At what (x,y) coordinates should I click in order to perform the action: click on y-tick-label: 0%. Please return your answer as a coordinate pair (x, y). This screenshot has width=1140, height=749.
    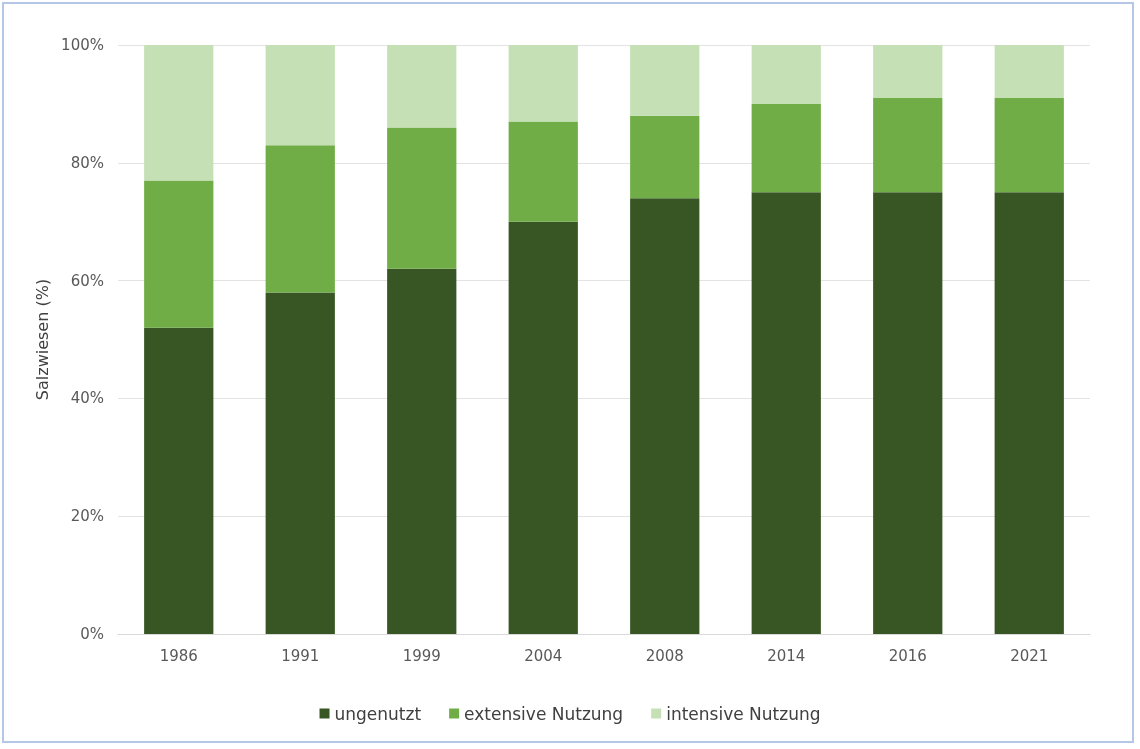
    Looking at the image, I should click on (92, 634).